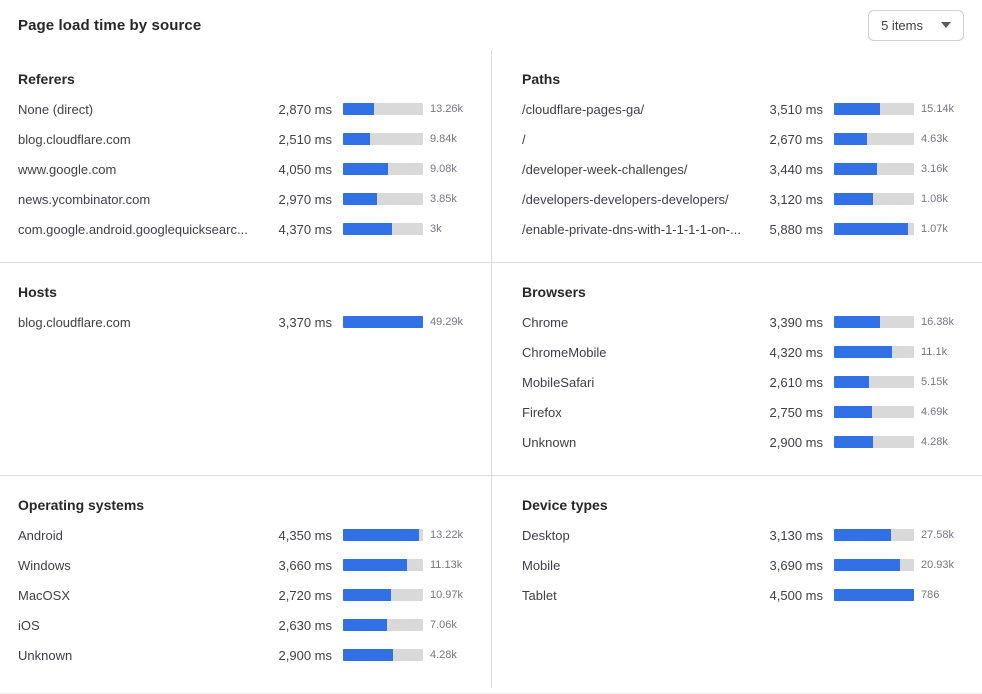 This screenshot has height=694, width=982. What do you see at coordinates (745, 322) in the screenshot?
I see `metric-row: Chrome 3,390 ms 16.38k` at bounding box center [745, 322].